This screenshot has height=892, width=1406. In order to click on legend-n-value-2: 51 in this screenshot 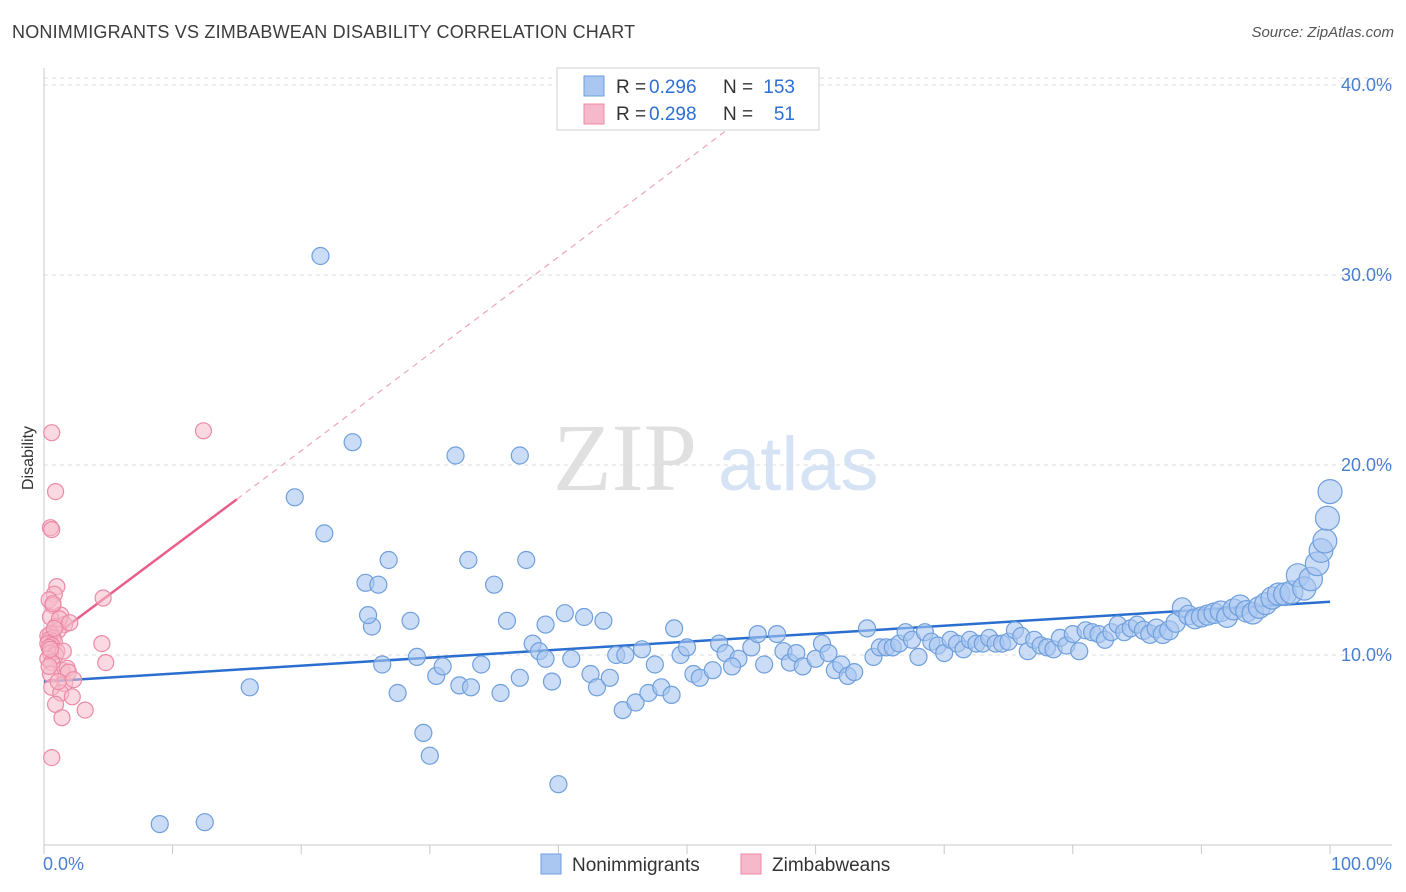, I will do `click(784, 114)`.